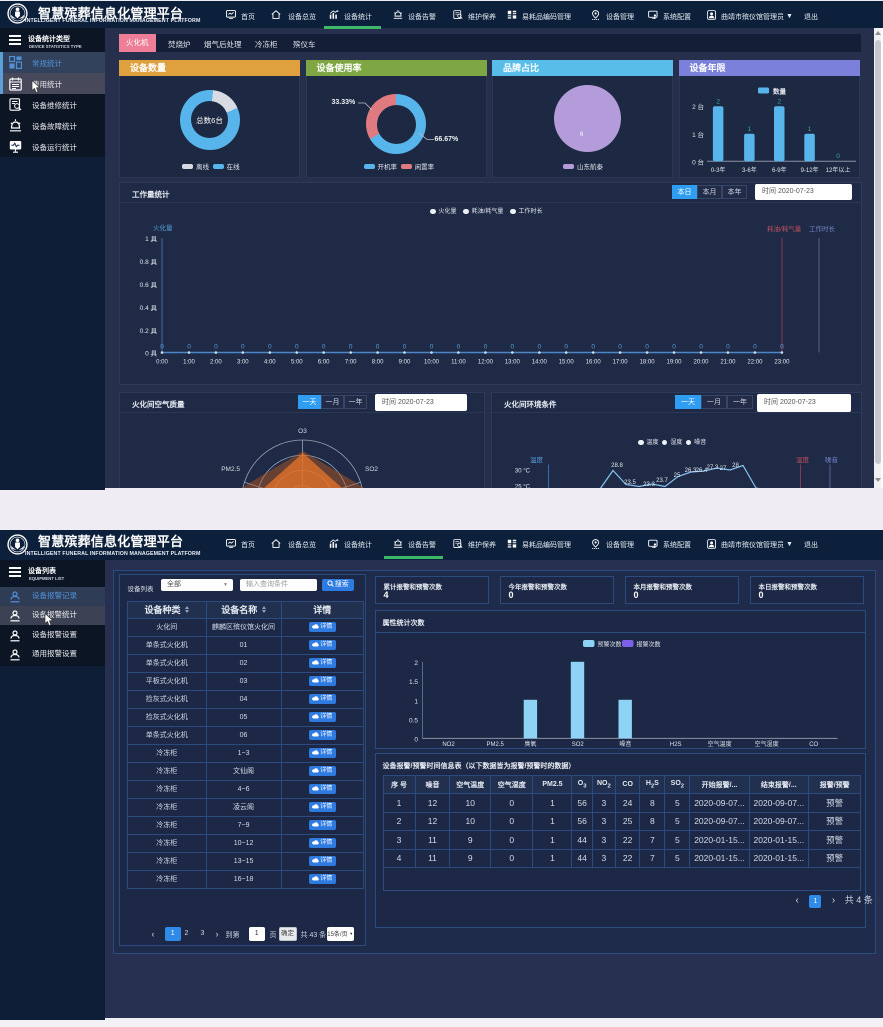  I want to click on svg-text: 19:00, so click(674, 363).